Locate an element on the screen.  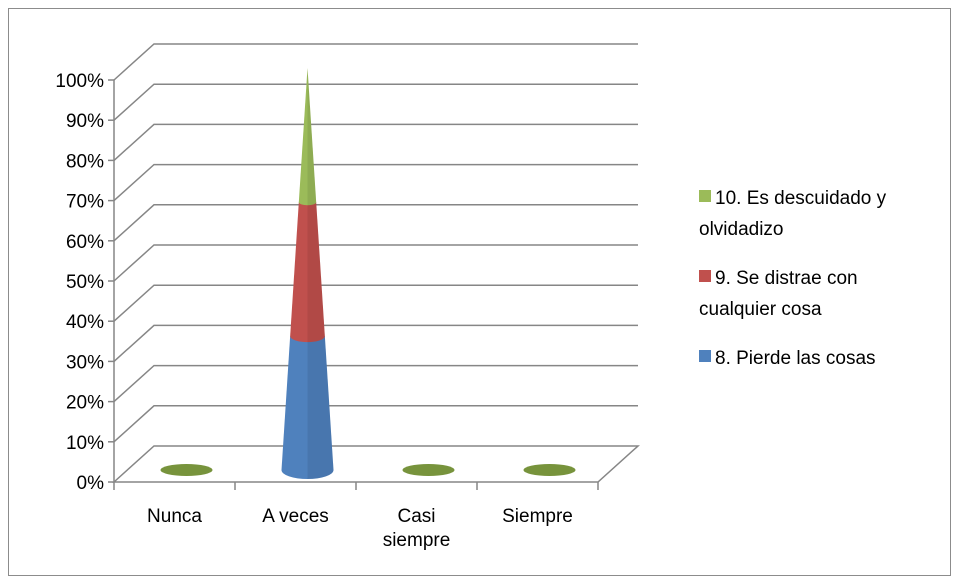
y-tick-label: 90% is located at coordinates (85, 121).